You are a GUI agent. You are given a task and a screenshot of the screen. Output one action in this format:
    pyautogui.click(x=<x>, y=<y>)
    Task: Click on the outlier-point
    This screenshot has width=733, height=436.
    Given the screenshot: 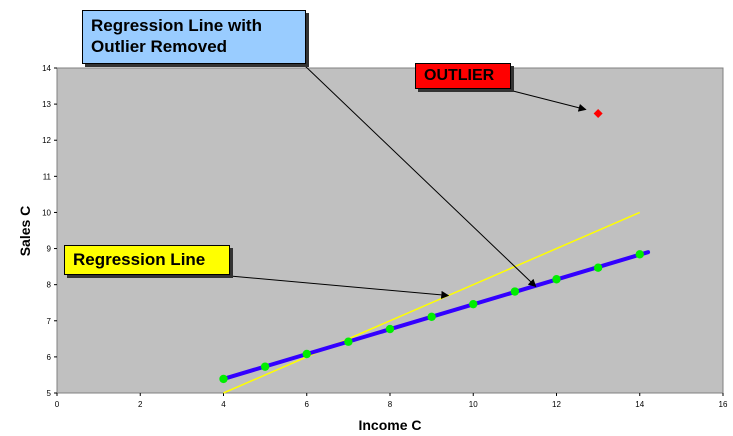 What is the action you would take?
    pyautogui.click(x=598, y=113)
    